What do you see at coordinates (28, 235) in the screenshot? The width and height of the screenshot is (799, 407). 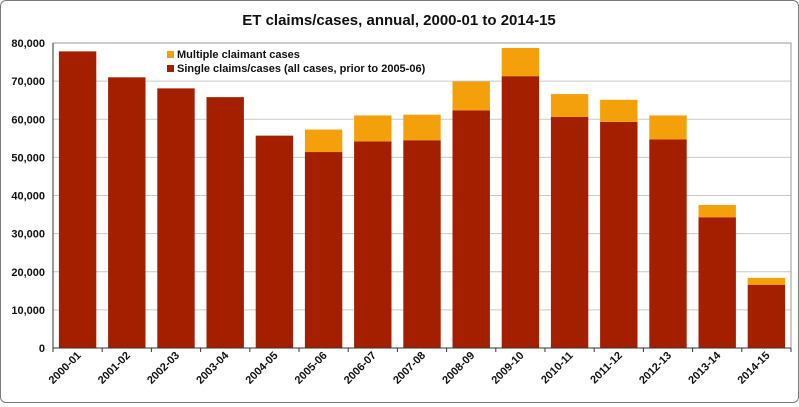 I see `y-tick-label: 30,000` at bounding box center [28, 235].